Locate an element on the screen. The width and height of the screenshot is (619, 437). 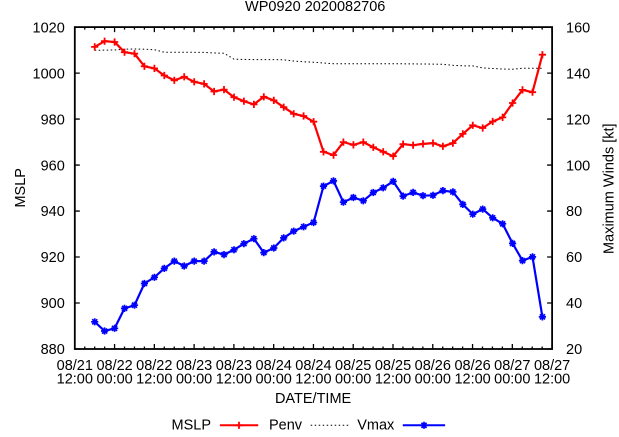
svg-text: 160 is located at coordinates (578, 28).